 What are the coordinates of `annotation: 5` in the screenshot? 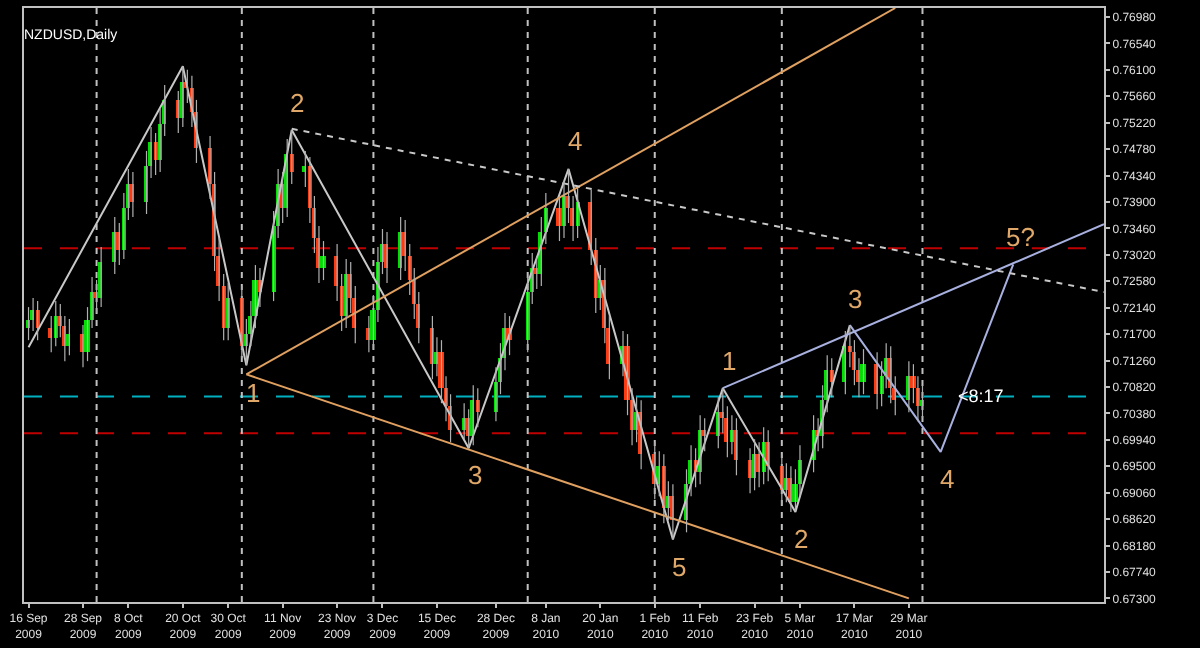 It's located at (679, 567).